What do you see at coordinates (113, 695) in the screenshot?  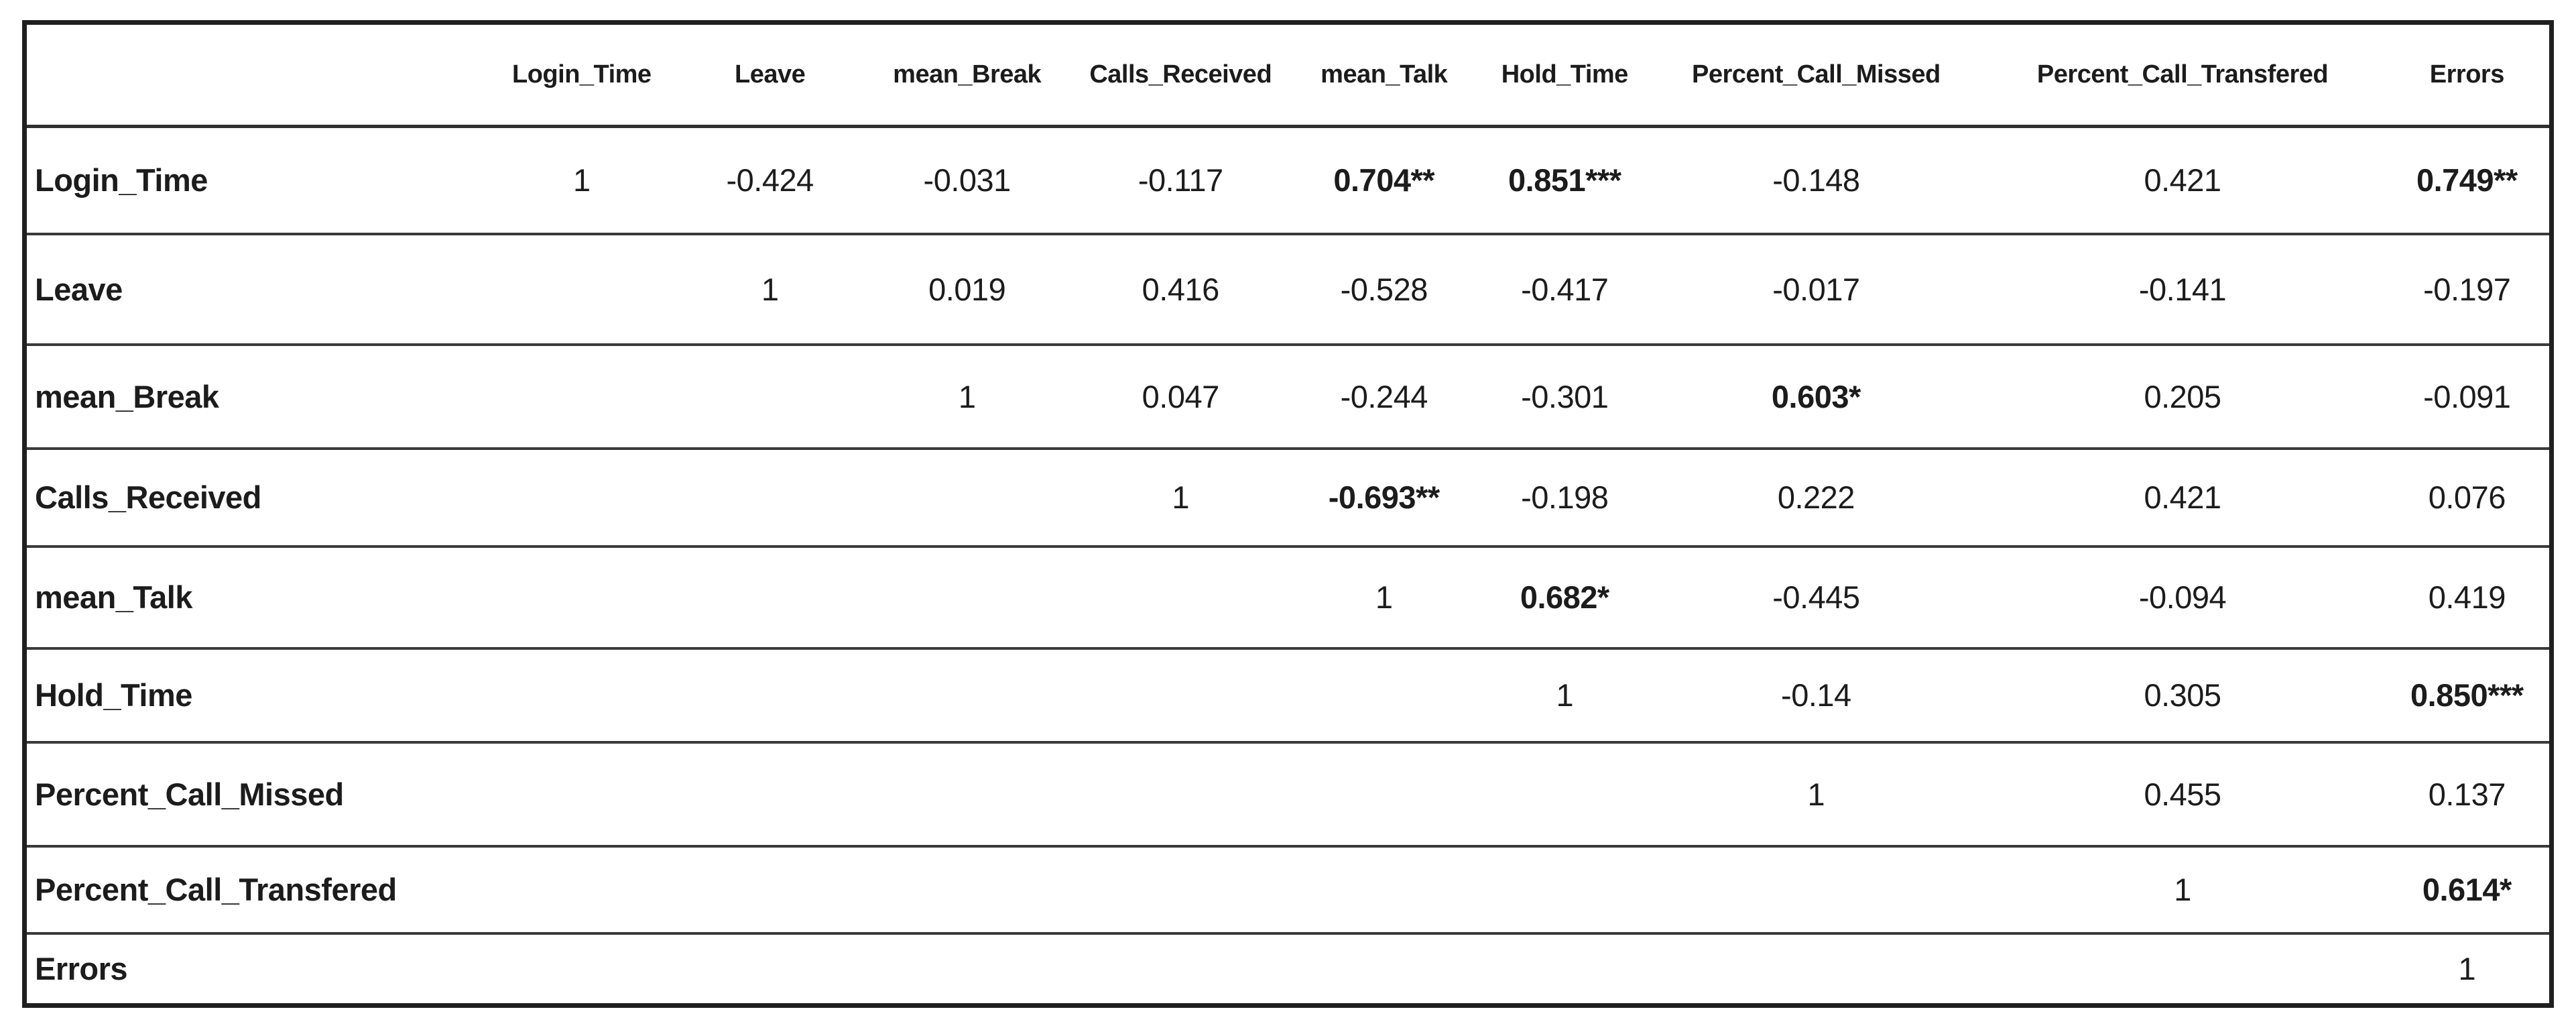 I see `row-label: Hold_Time` at bounding box center [113, 695].